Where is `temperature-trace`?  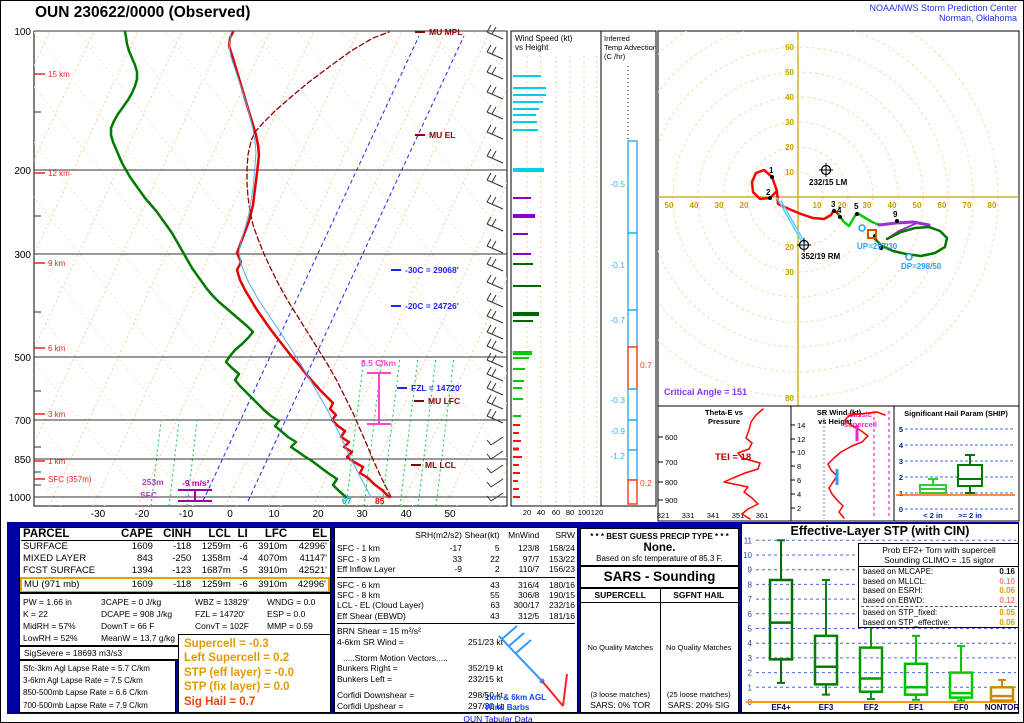 temperature-trace is located at coordinates (309, 265).